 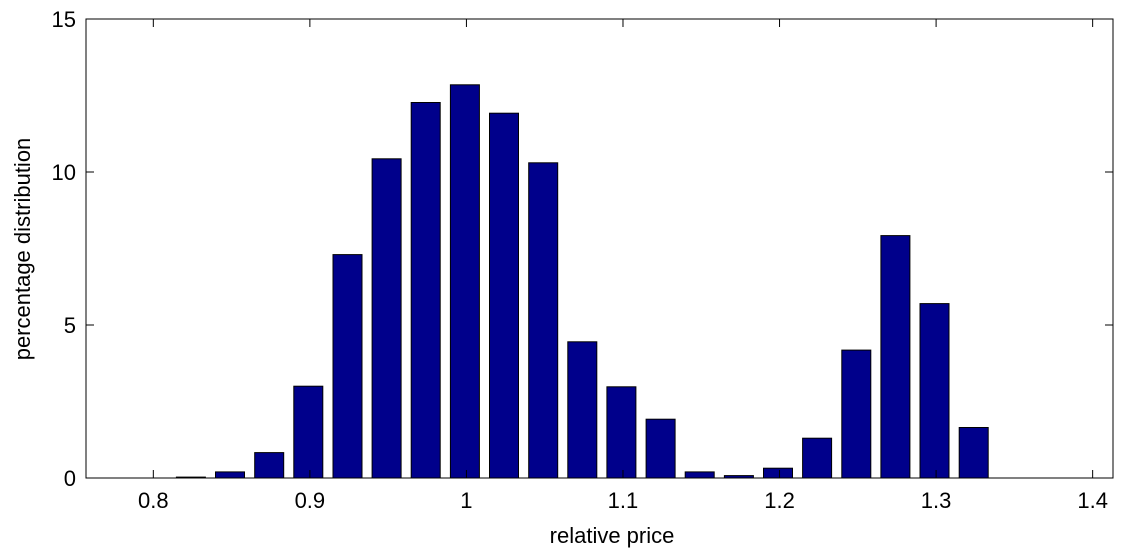 I want to click on x-tick-label: 1.2, so click(x=779, y=500).